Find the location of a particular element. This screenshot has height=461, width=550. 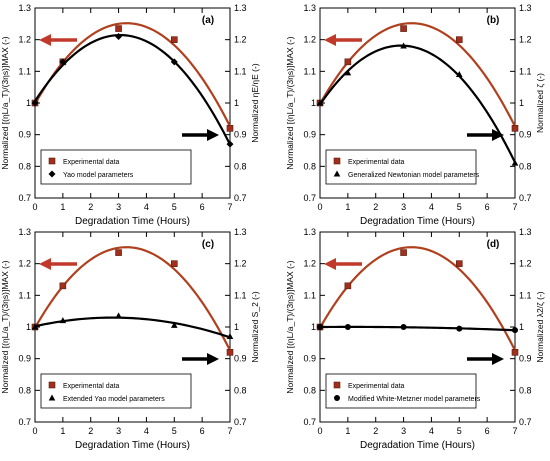

y-axis-label-right: Normalized S_2 (-) is located at coordinates (255, 326).